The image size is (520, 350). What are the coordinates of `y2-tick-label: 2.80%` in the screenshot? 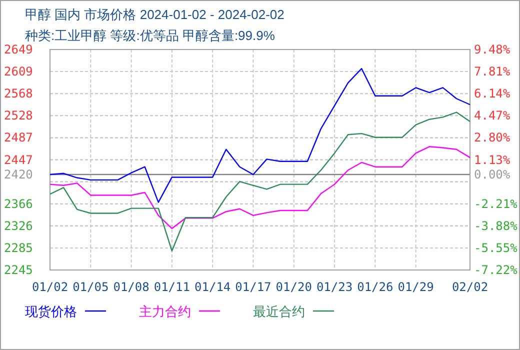 It's located at (492, 137).